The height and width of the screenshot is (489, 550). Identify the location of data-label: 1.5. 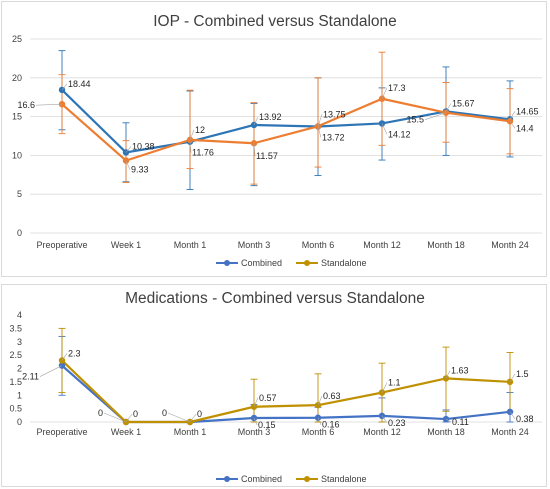
(522, 374).